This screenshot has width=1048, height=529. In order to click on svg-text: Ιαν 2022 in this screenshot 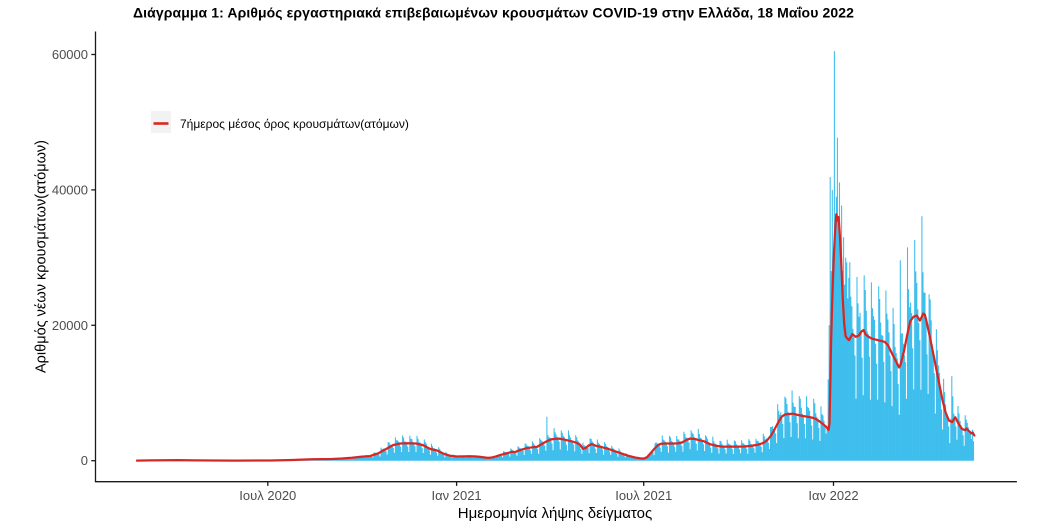, I will do `click(833, 495)`.